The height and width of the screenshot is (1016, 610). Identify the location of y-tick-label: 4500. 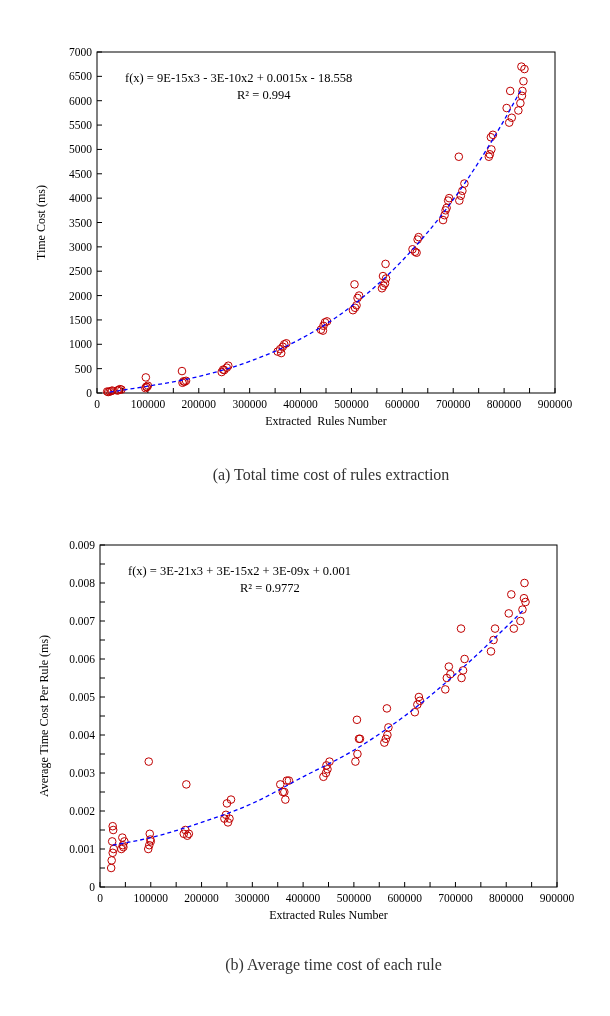
(81, 173).